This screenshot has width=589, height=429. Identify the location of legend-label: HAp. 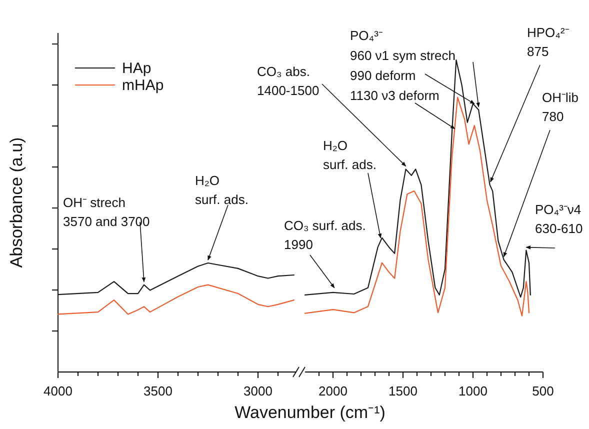
(137, 68).